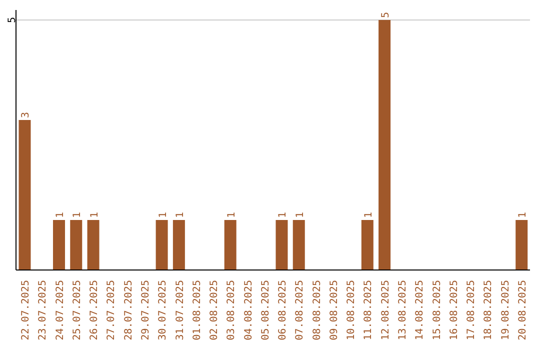 This screenshot has height=340, width=540. I want to click on x-tick-label: 17.08.2025, so click(472, 310).